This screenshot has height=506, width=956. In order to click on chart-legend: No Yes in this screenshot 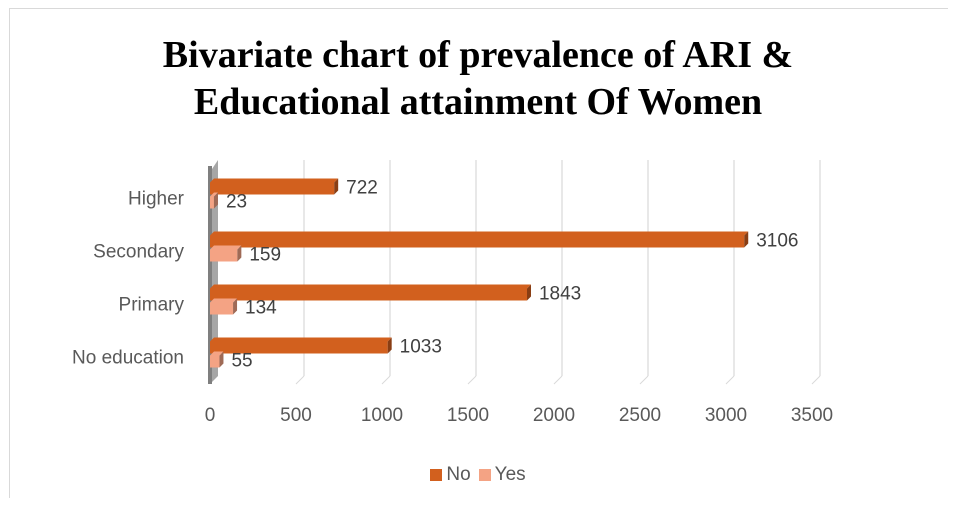, I will do `click(478, 475)`.